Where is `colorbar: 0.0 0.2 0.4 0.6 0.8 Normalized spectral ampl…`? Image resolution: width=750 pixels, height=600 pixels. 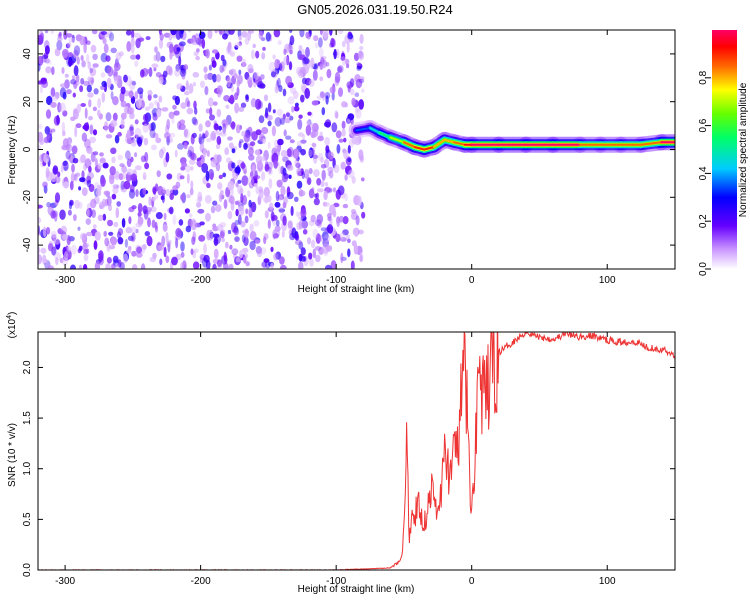 colorbar: 0.0 0.2 0.4 0.6 0.8 Normalized spectral ampl… is located at coordinates (723, 153).